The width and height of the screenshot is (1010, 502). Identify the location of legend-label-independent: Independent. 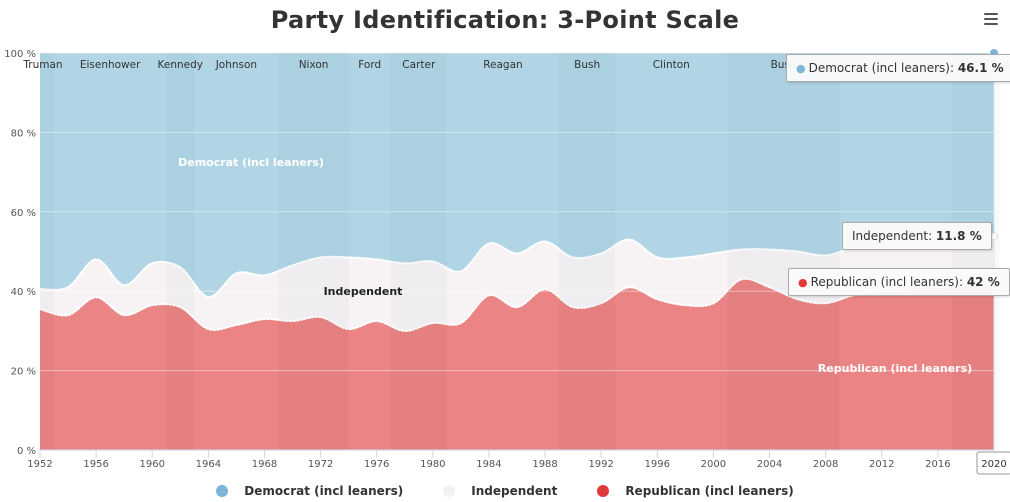
(514, 491).